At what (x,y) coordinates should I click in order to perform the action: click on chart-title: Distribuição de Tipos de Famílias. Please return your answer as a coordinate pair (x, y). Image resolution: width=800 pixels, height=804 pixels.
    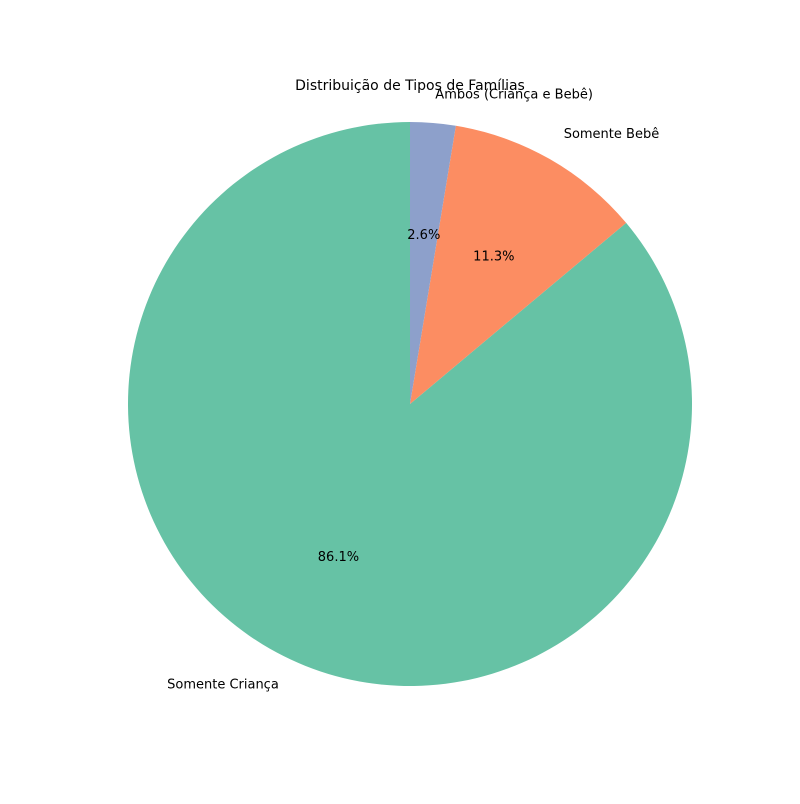
    Looking at the image, I should click on (410, 86).